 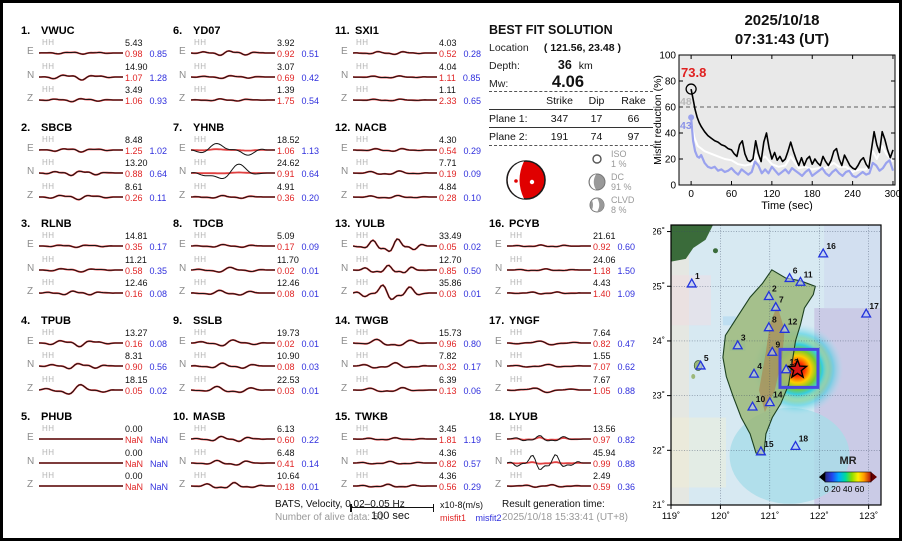 What do you see at coordinates (686, 102) in the screenshot?
I see `svg-text: 48` at bounding box center [686, 102].